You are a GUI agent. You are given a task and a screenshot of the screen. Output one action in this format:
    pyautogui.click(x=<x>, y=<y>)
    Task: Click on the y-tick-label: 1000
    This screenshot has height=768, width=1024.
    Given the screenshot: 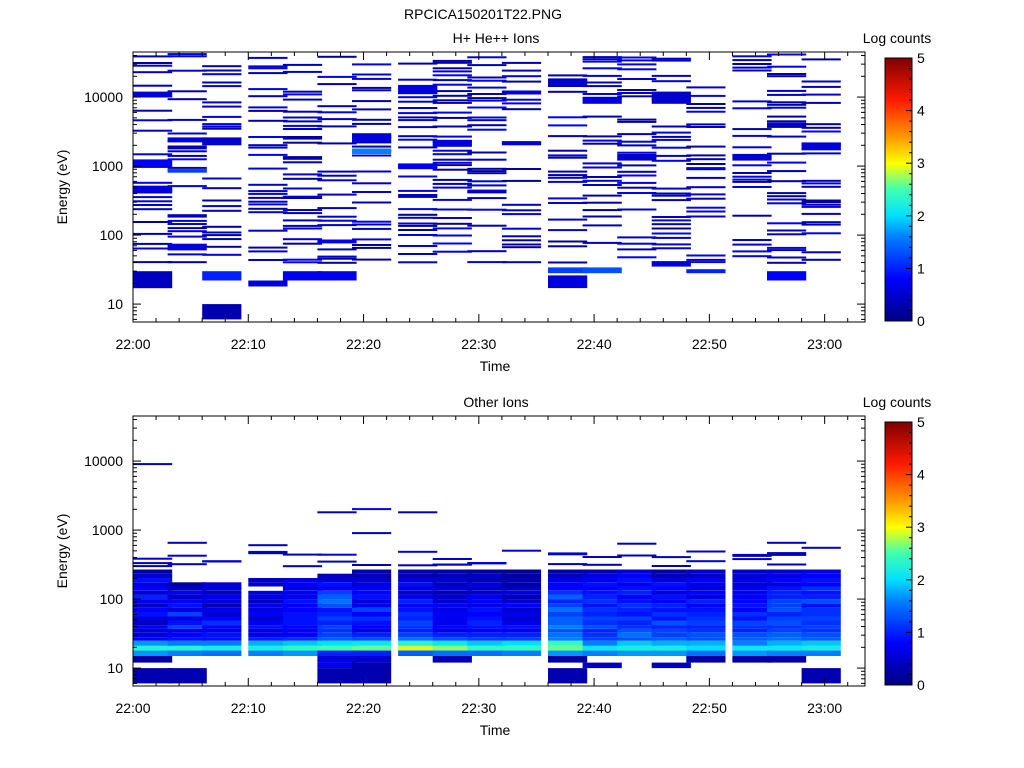 What is the action you would take?
    pyautogui.click(x=107, y=530)
    